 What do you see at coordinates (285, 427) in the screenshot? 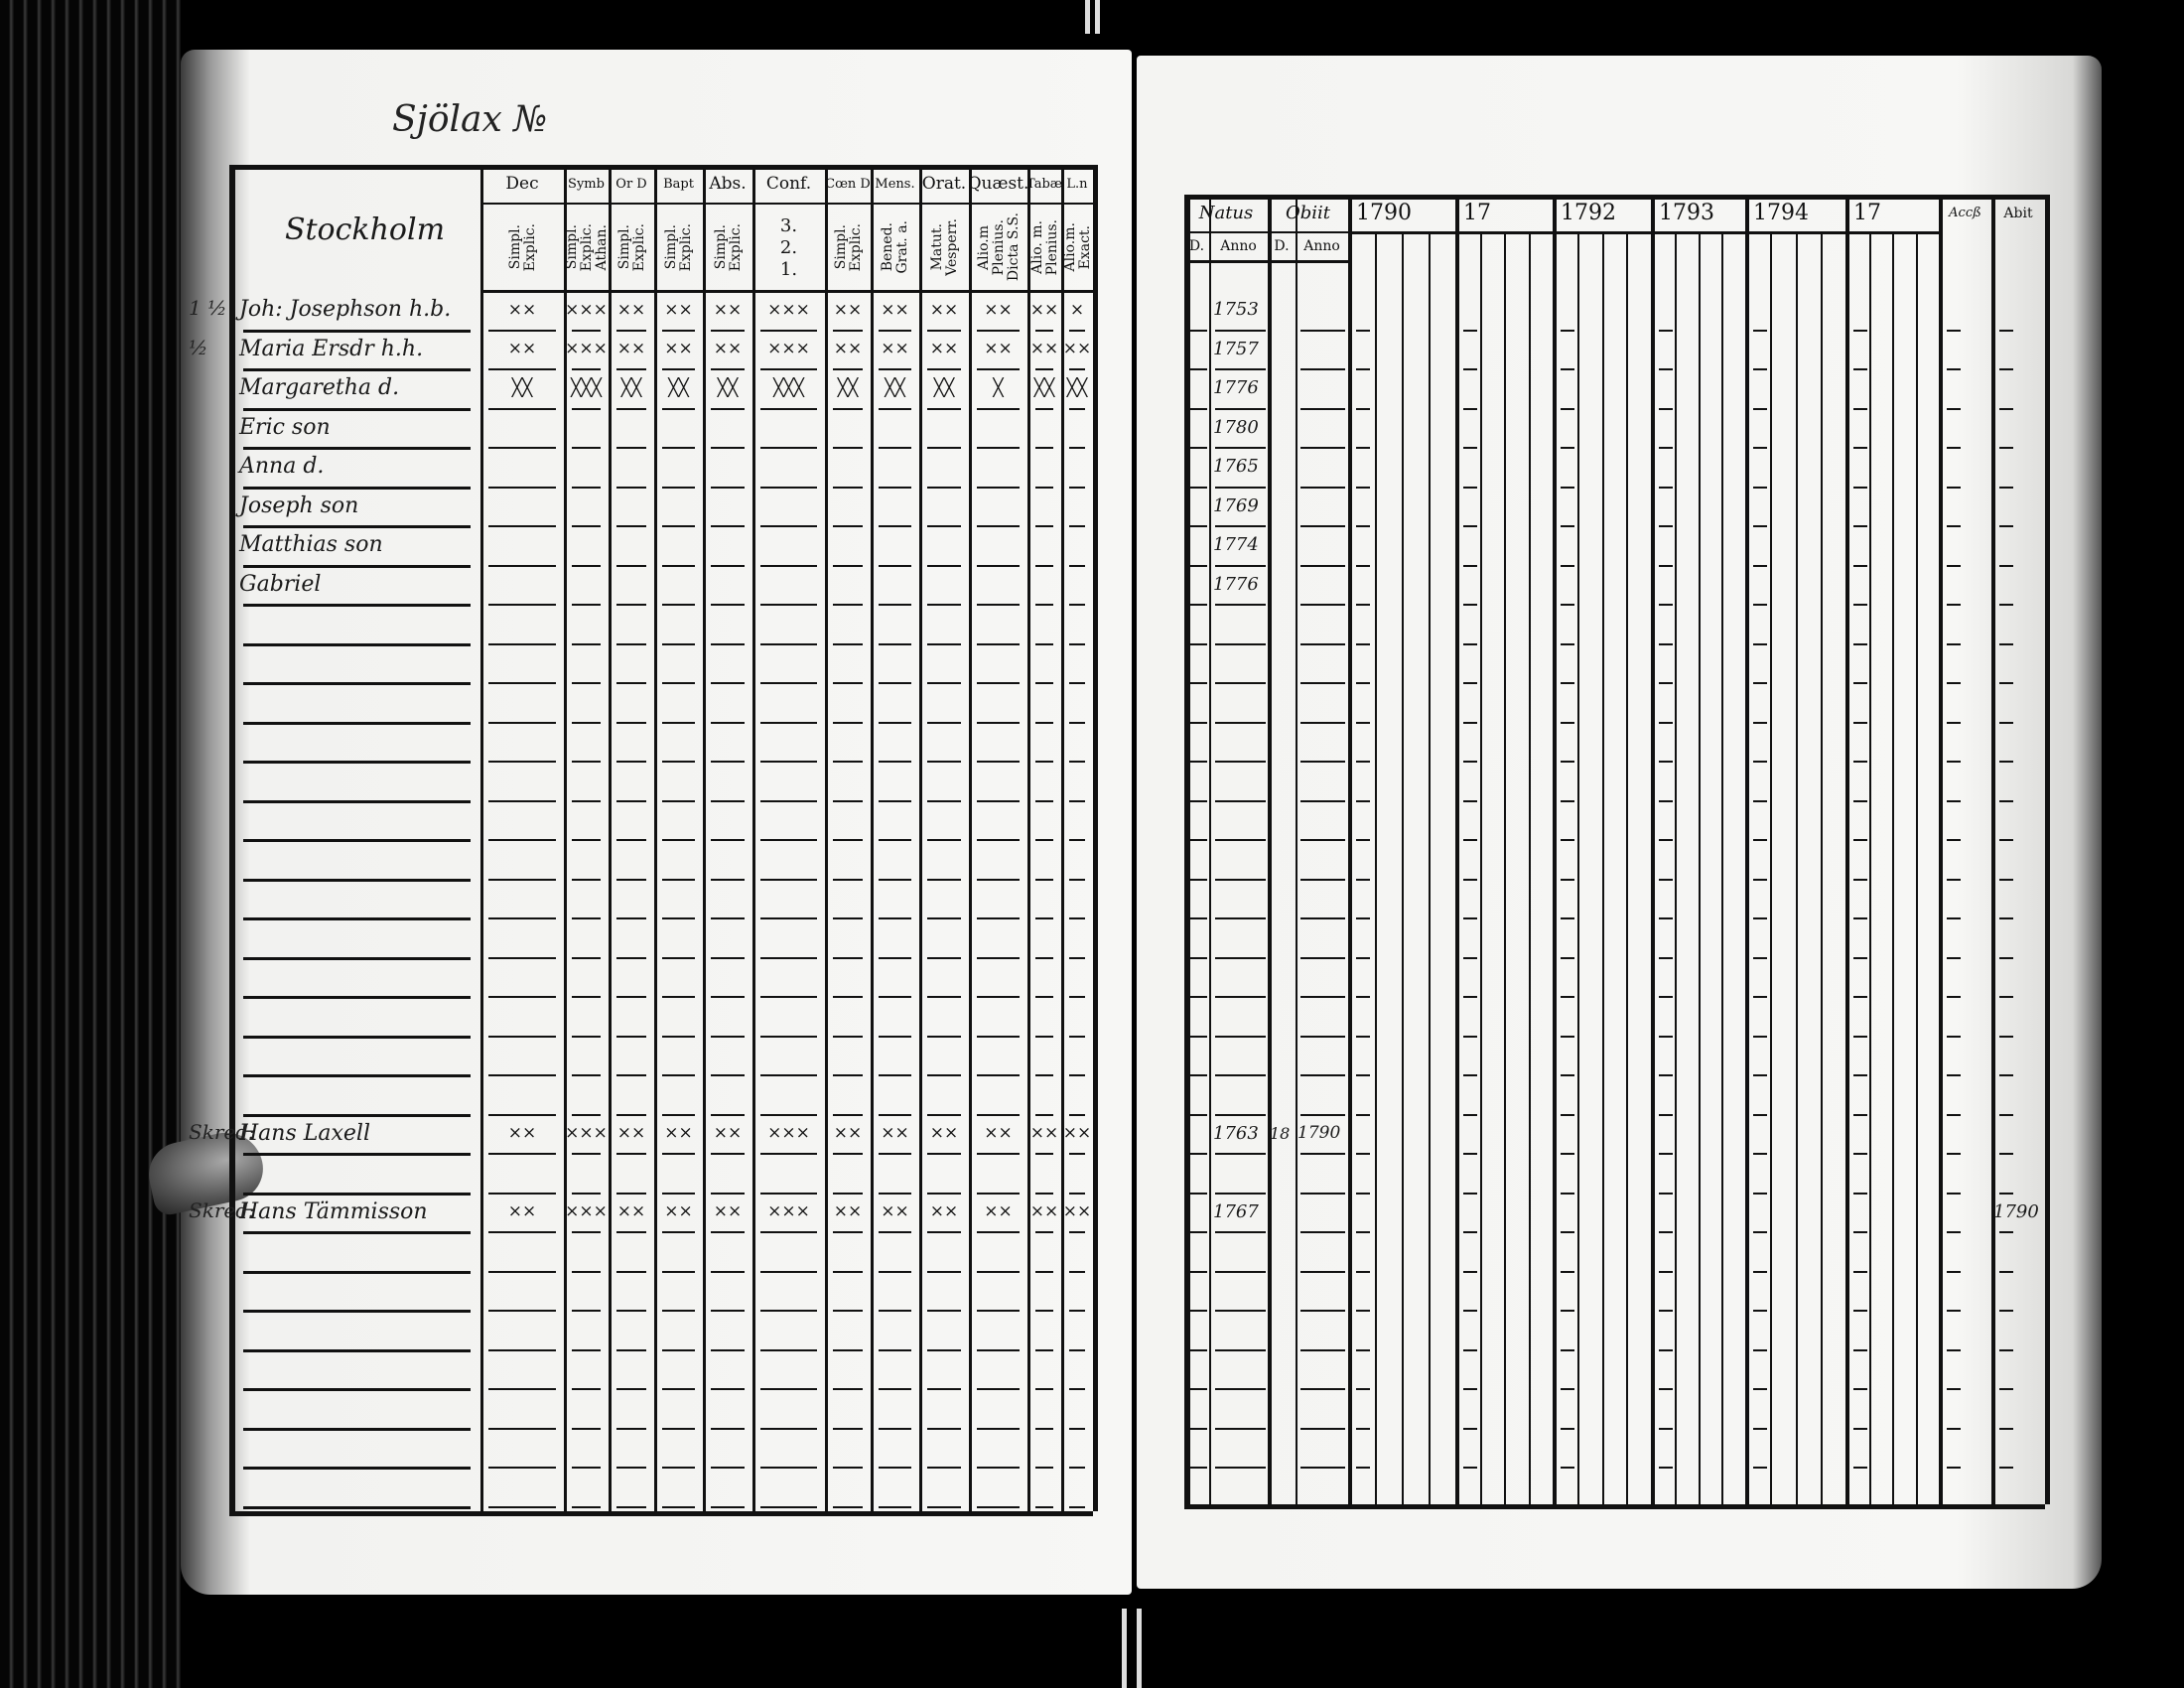
I see `person-name: Eric son` at bounding box center [285, 427].